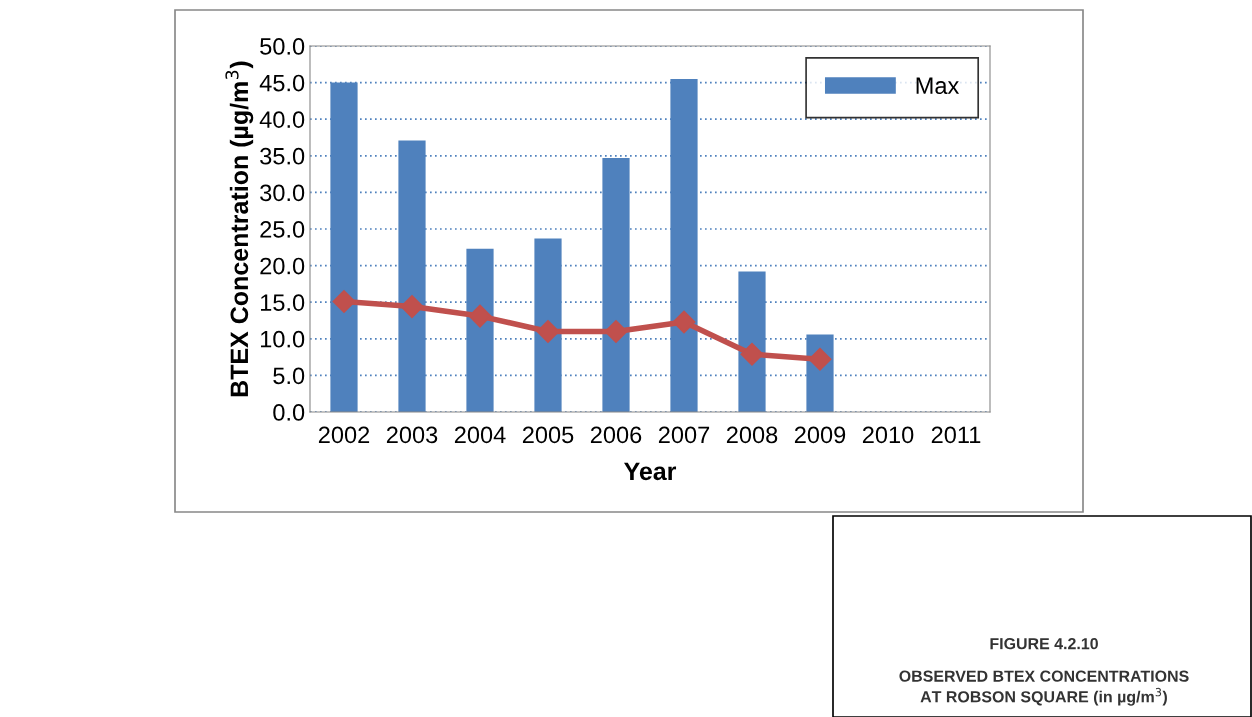  Describe the element at coordinates (480, 435) in the screenshot. I see `x-tick-label: 2004` at that location.